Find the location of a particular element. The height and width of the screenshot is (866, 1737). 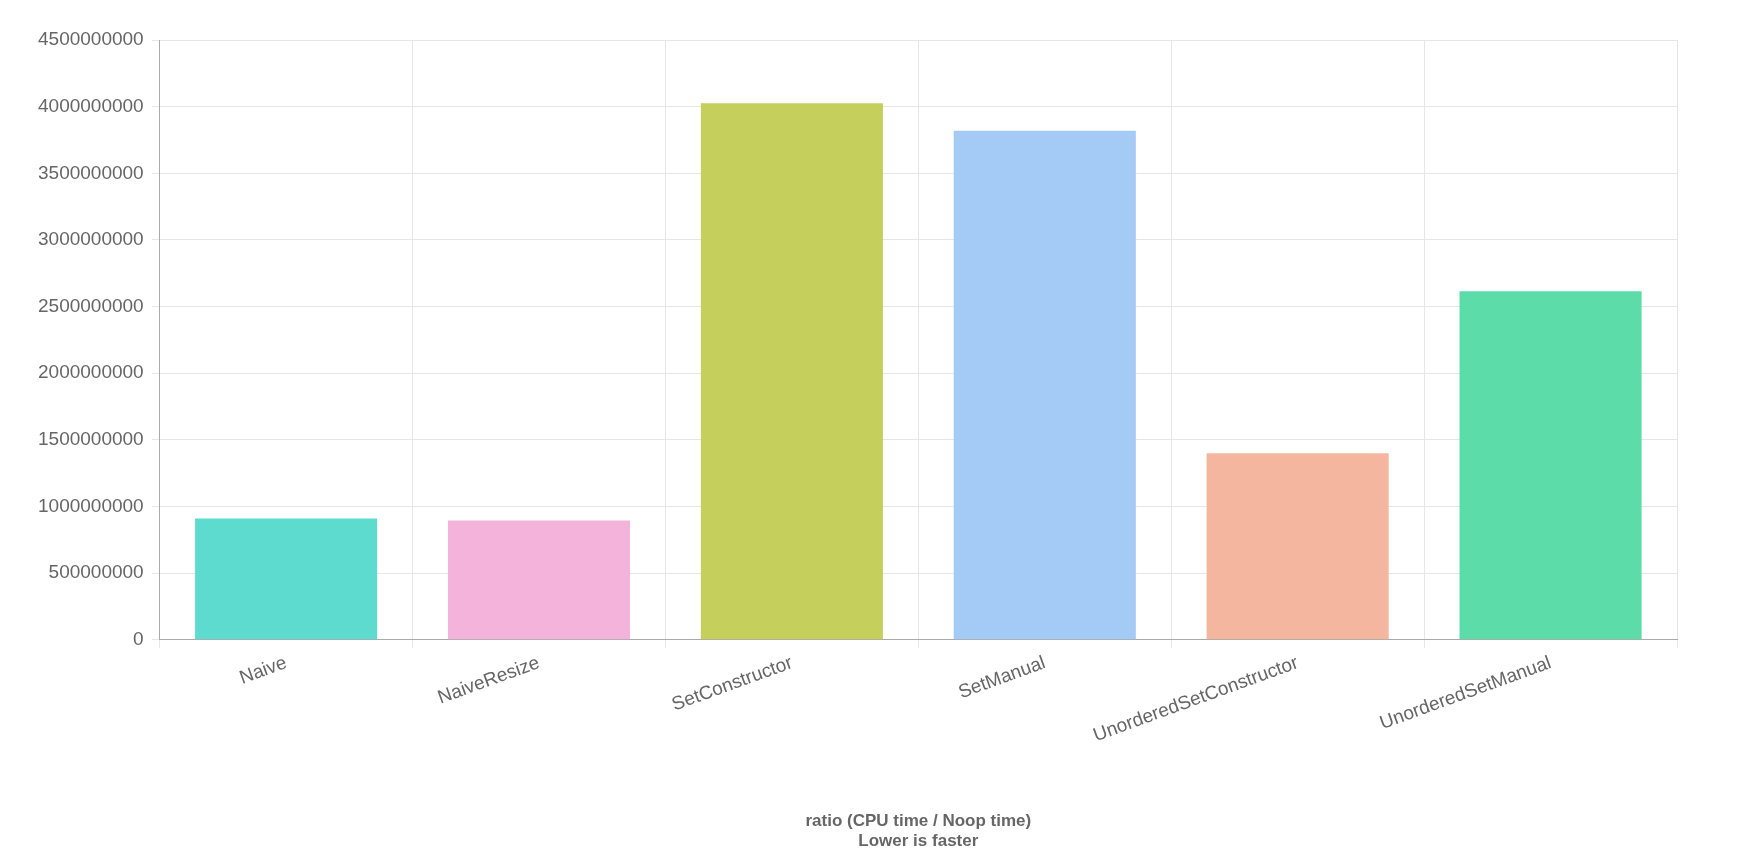

y-tick-label: 4000000000 is located at coordinates (91, 105).